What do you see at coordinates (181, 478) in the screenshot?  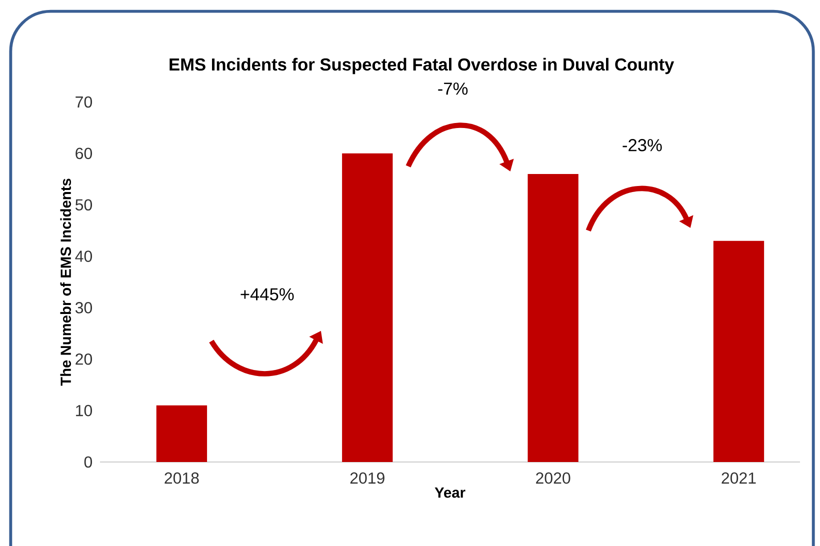 I see `x-tick-label: 2018` at bounding box center [181, 478].